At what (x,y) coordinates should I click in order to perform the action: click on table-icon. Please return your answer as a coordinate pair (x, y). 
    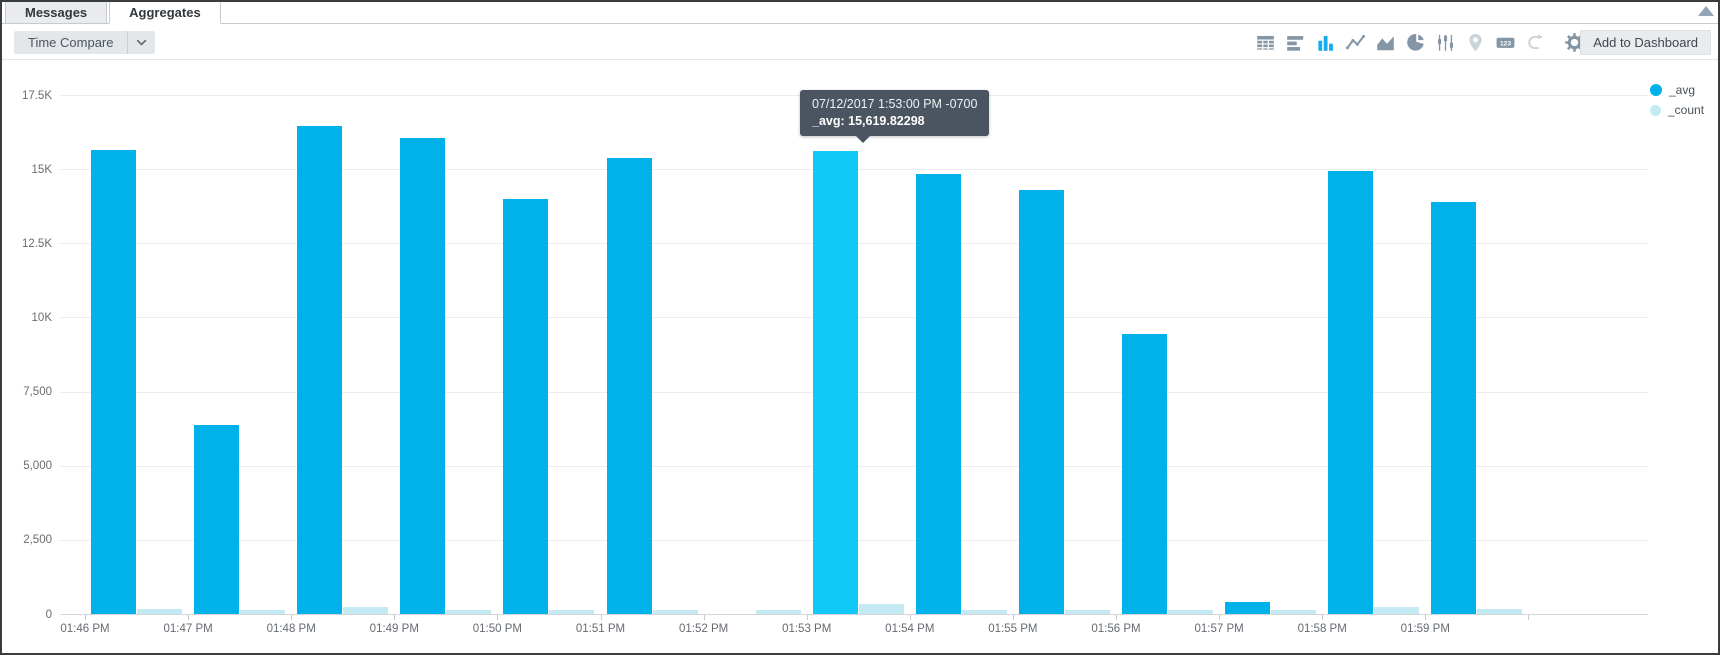
    Looking at the image, I should click on (1265, 42).